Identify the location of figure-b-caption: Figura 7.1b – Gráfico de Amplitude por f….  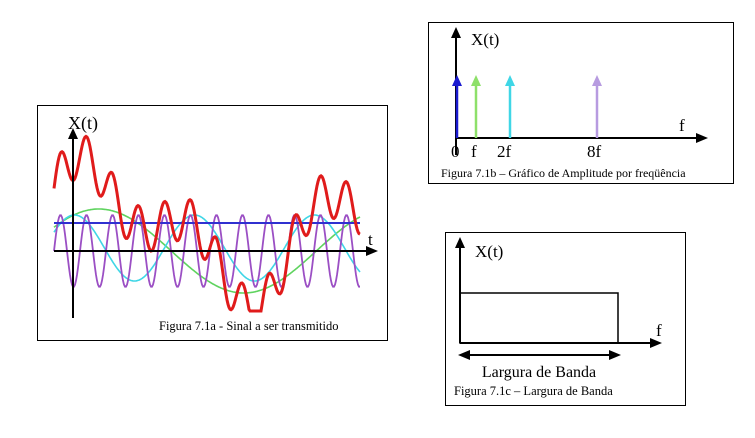
(563, 173).